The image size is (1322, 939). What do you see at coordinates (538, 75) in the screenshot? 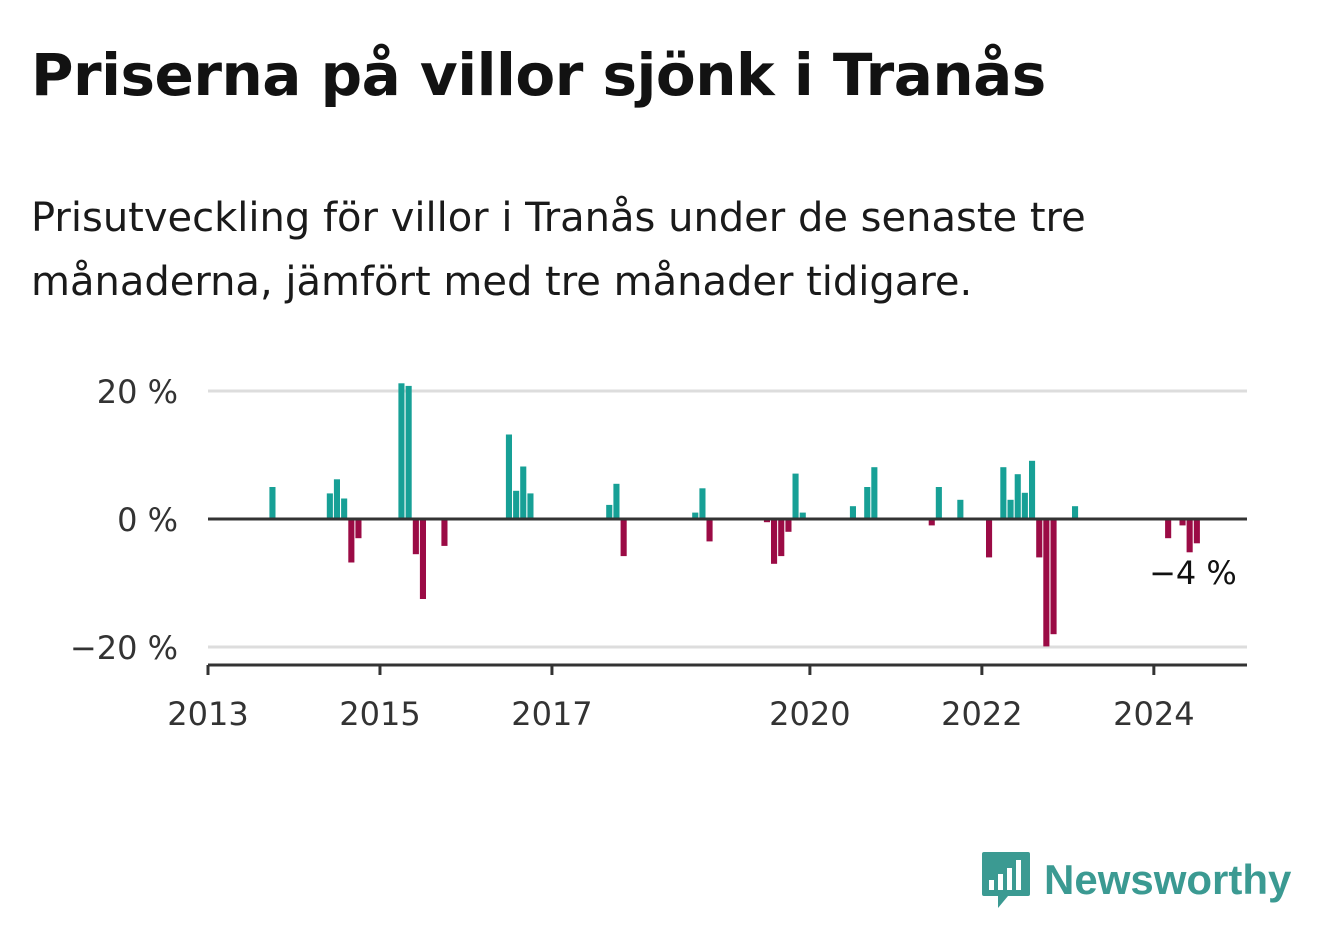
I see `chart-title: Priserna på villor sjönk i Tranås` at bounding box center [538, 75].